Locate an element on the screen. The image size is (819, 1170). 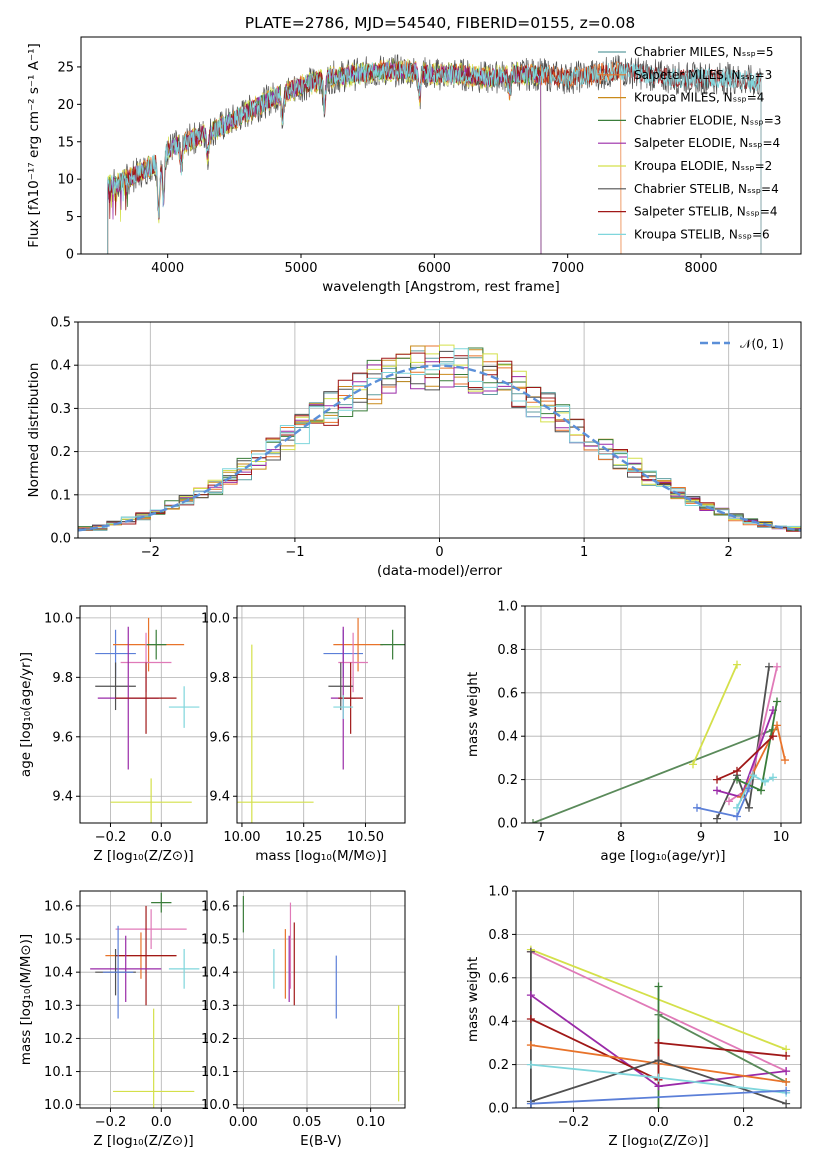
histogram-steps is located at coordinates (439, 440).